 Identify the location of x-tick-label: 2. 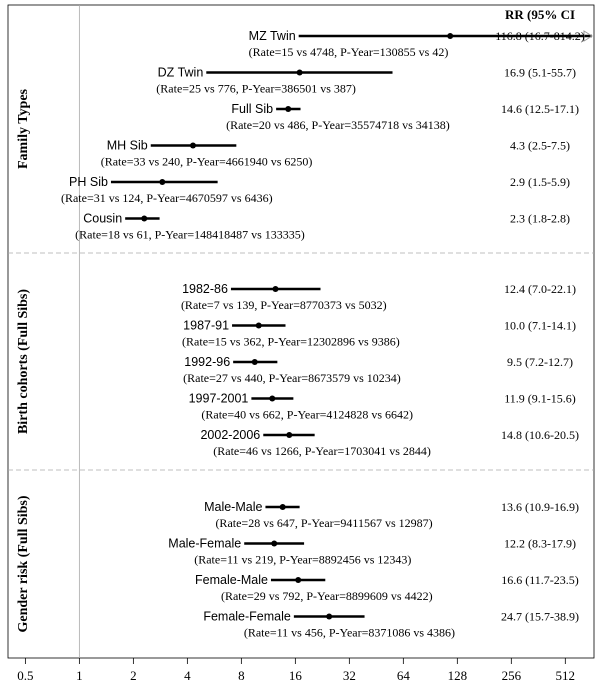
(133, 675).